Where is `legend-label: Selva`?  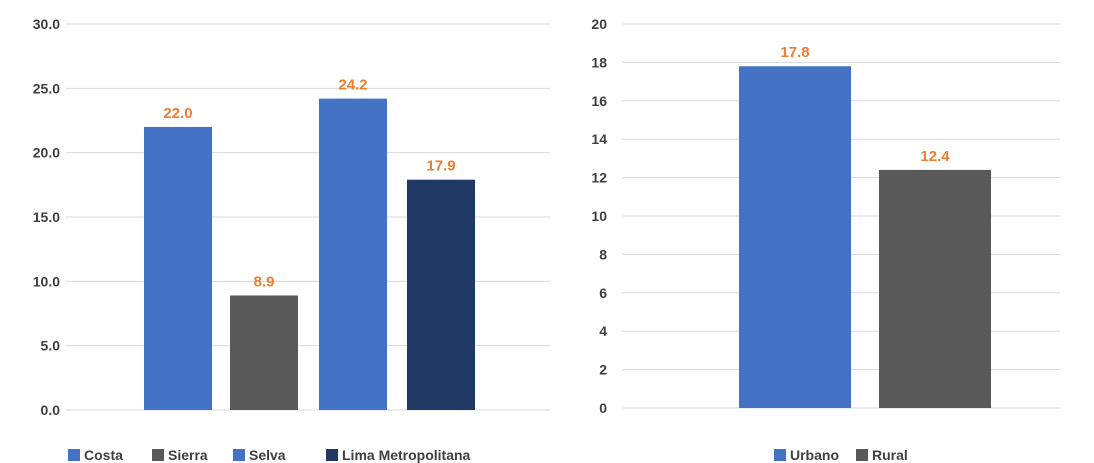 legend-label: Selva is located at coordinates (267, 455).